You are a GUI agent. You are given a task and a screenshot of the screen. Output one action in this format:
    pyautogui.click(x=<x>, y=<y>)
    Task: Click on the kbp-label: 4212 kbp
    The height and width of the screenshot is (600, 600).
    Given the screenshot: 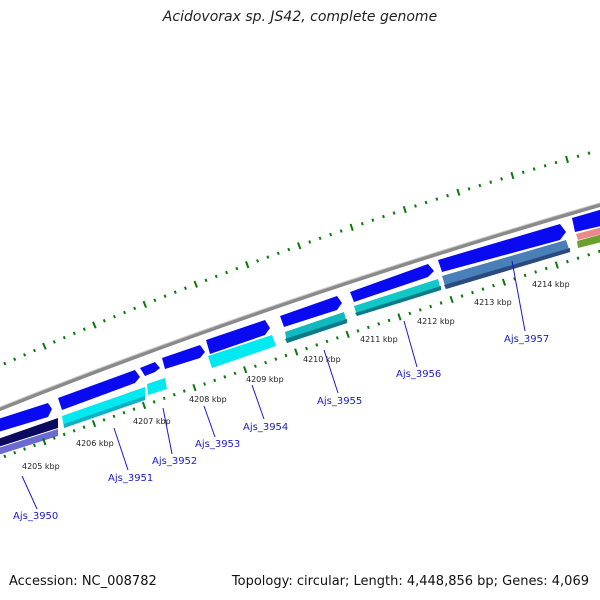 What is the action you would take?
    pyautogui.click(x=436, y=321)
    